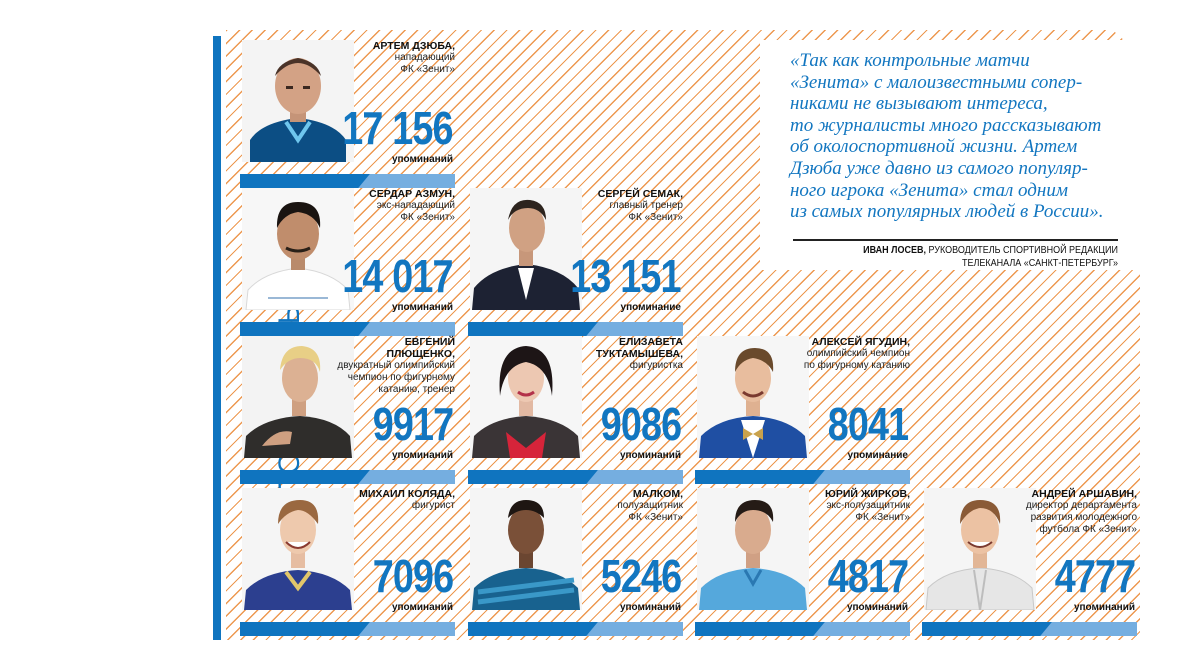  What do you see at coordinates (858, 353) in the screenshot?
I see `person-role: олимпийский чемпион` at bounding box center [858, 353].